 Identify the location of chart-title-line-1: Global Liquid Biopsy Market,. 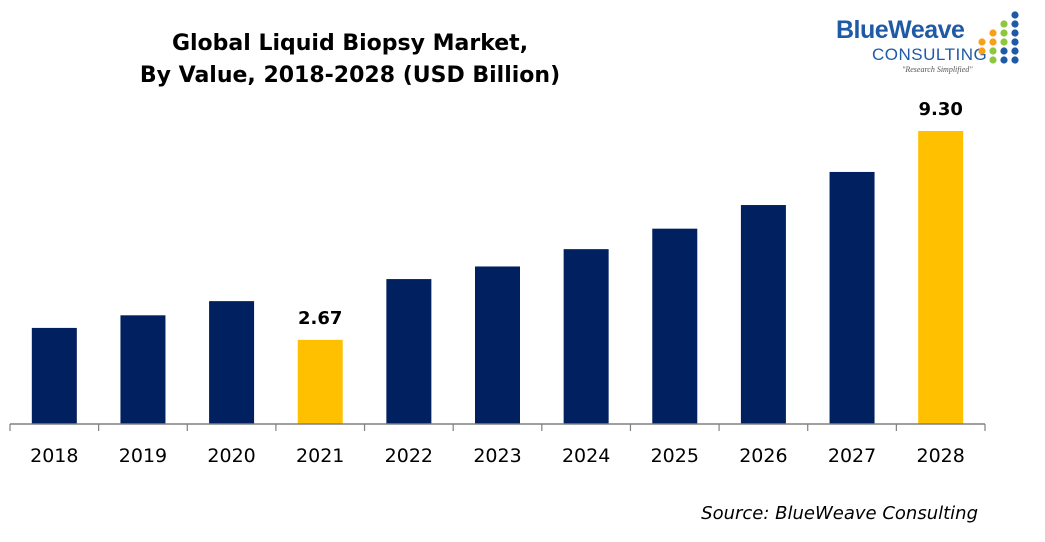
(350, 43).